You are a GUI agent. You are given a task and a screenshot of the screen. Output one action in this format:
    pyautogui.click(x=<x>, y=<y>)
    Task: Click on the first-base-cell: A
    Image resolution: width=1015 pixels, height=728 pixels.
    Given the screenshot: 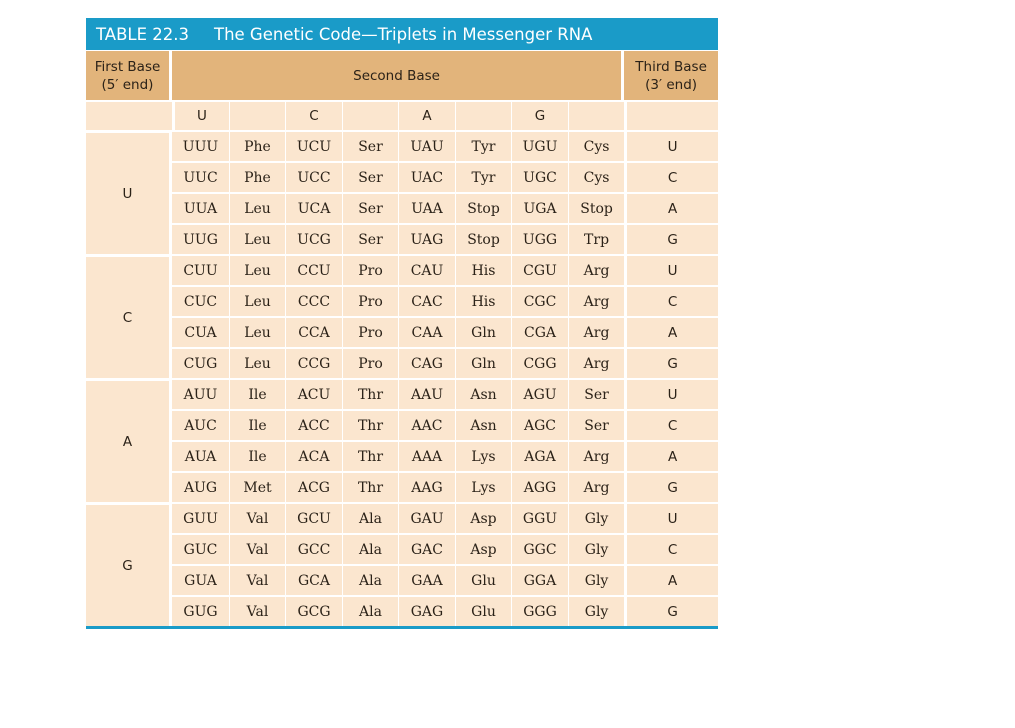 What is the action you would take?
    pyautogui.click(x=129, y=440)
    